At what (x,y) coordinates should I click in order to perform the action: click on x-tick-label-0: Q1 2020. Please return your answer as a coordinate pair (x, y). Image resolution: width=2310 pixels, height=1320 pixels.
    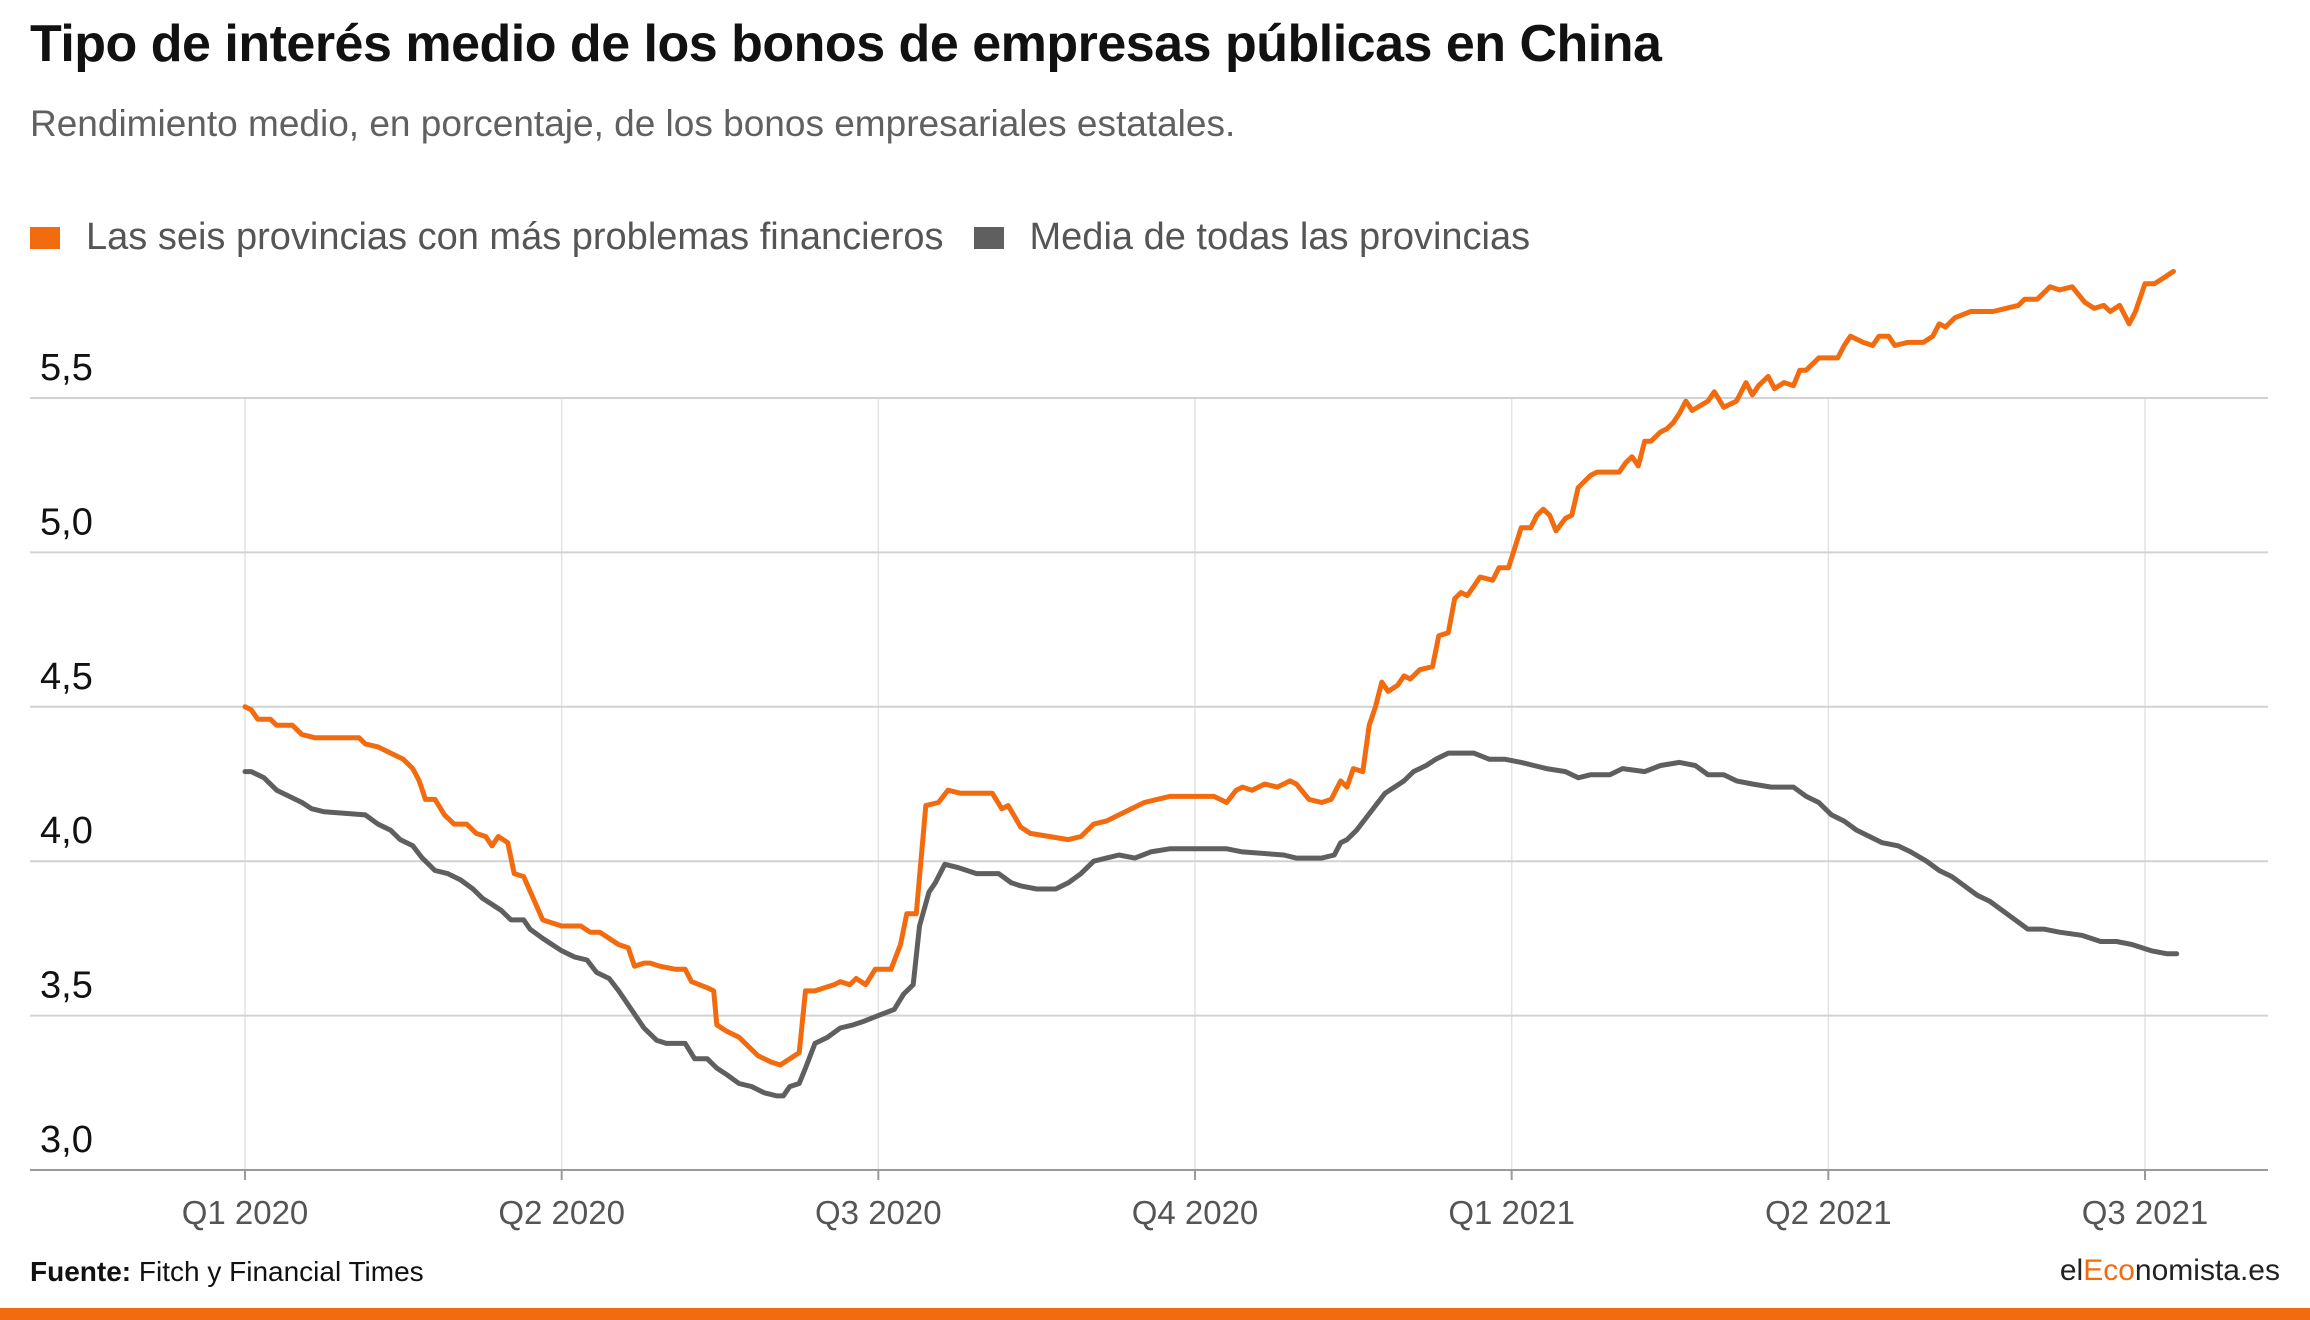
    Looking at the image, I should click on (245, 1212).